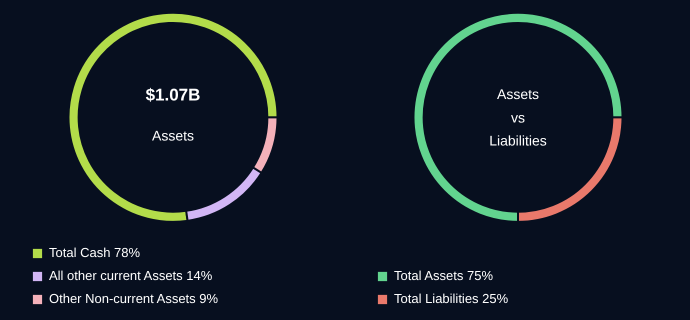 The width and height of the screenshot is (690, 320). Describe the element at coordinates (518, 117) in the screenshot. I see `text: Assets vs Liabilities` at that location.